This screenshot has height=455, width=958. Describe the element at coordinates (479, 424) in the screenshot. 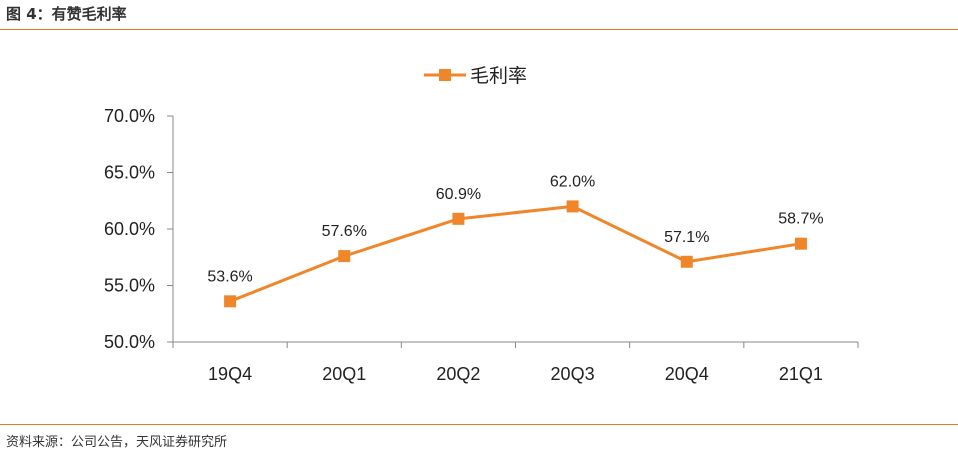

I see `bottom-divider` at that location.